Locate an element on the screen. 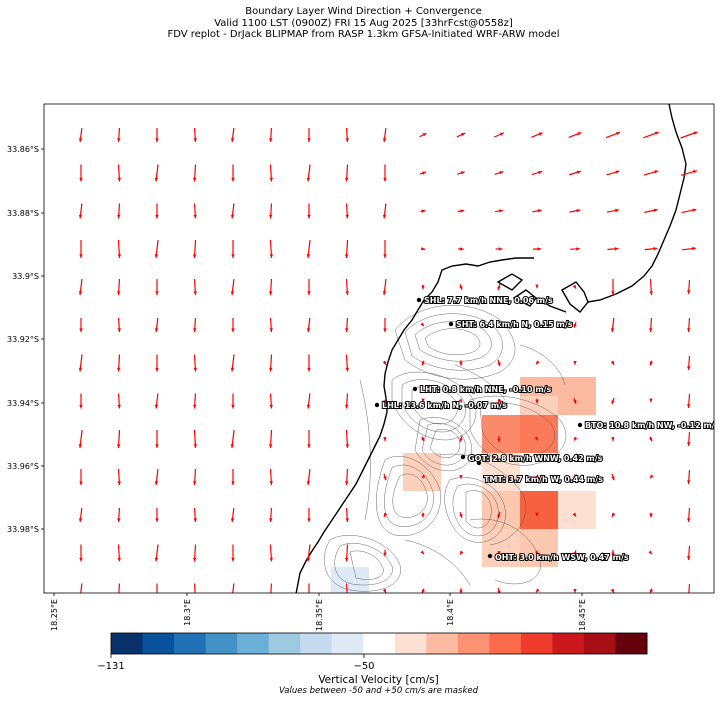 This screenshot has width=727, height=702. station-label: LHT: 0.8 km/h NNE, -0.10 m/s is located at coordinates (486, 389).